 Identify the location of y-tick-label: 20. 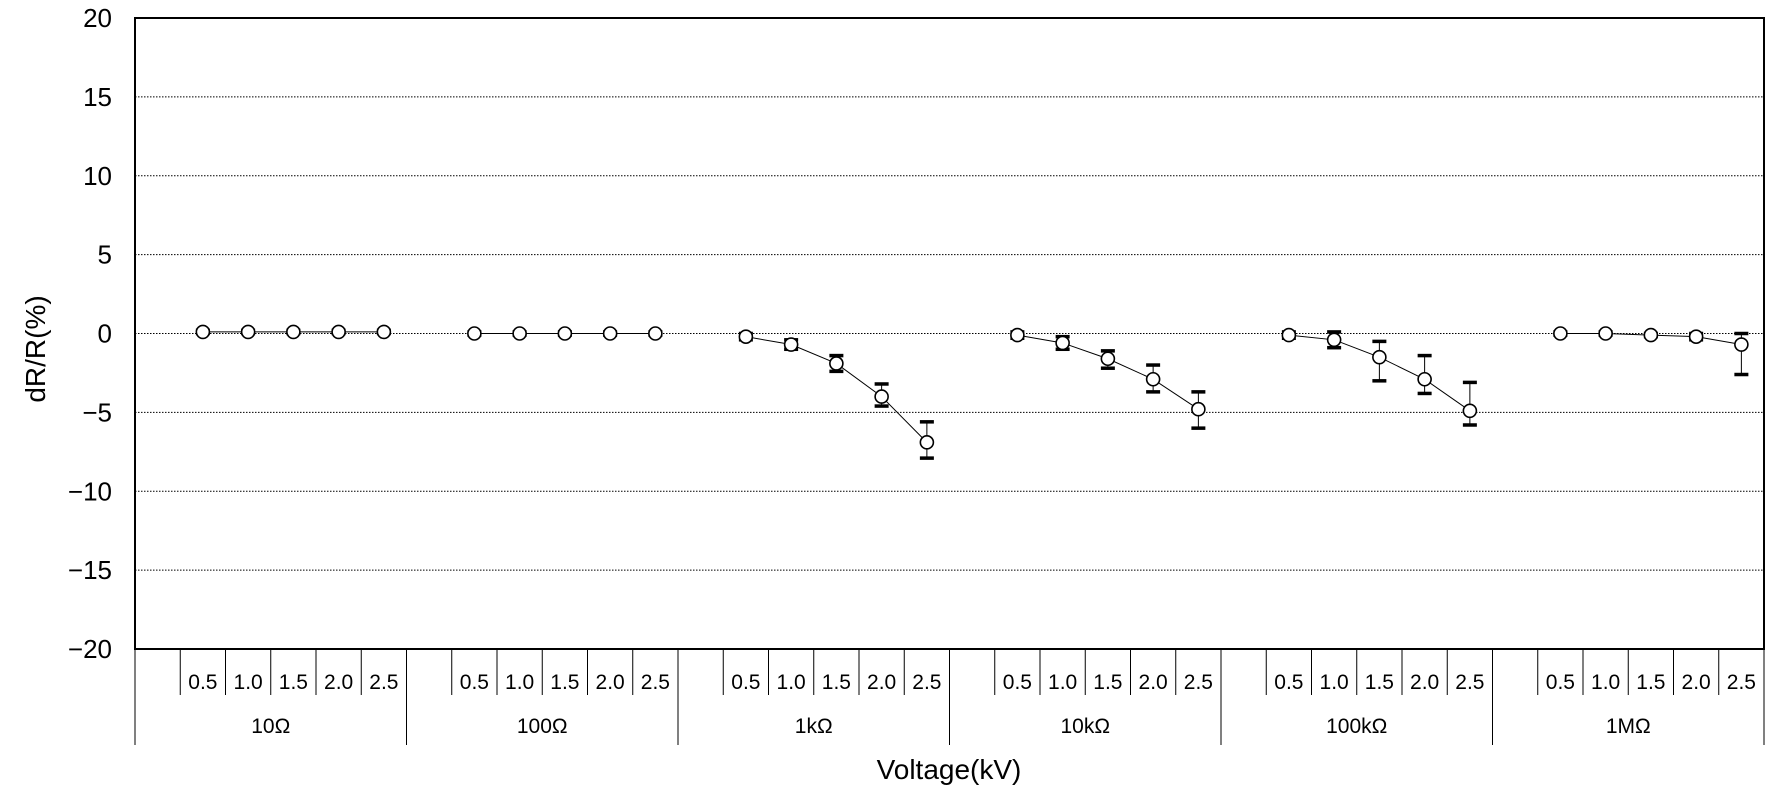
(97, 18).